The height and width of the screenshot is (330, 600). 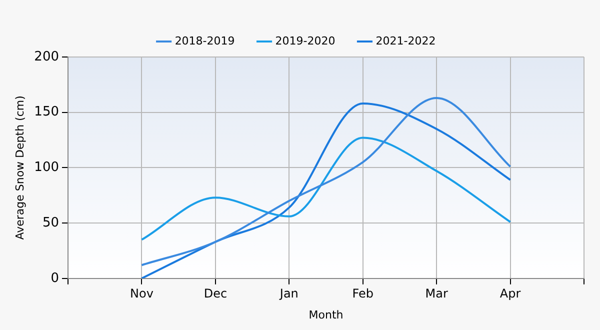 I want to click on x-tick-label: Apr, so click(x=510, y=293).